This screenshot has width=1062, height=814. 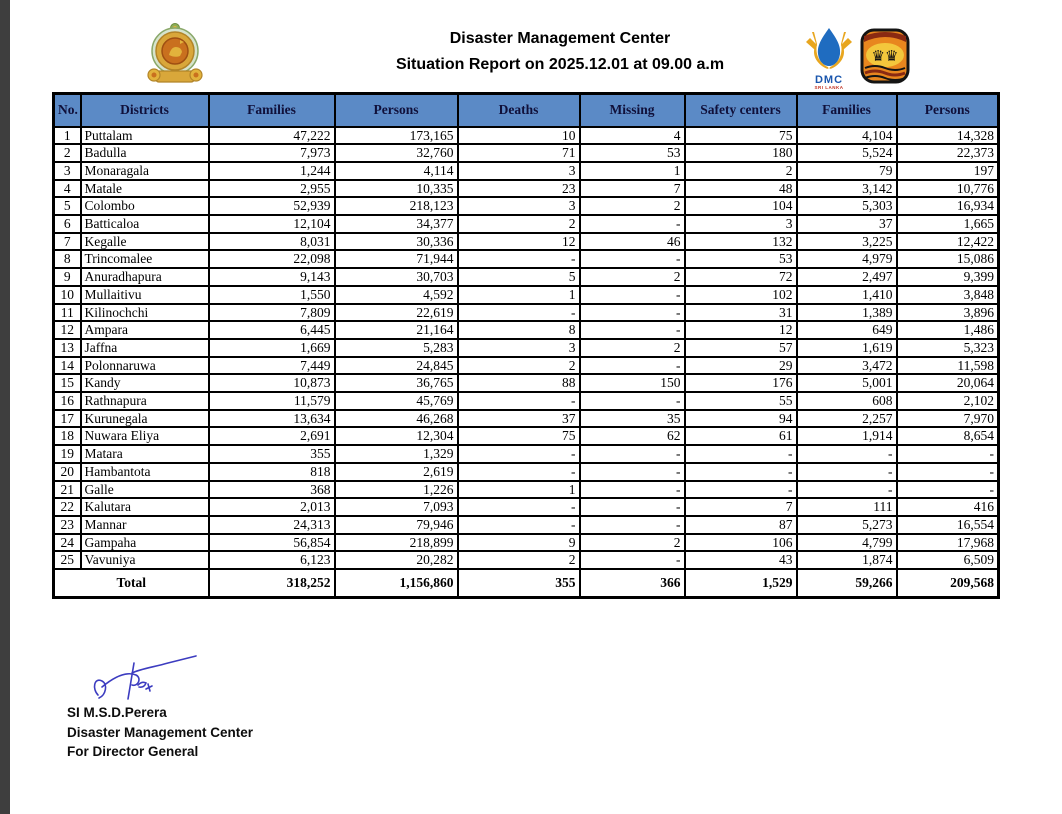 I want to click on dmc-hands-drop-icon, so click(x=829, y=48).